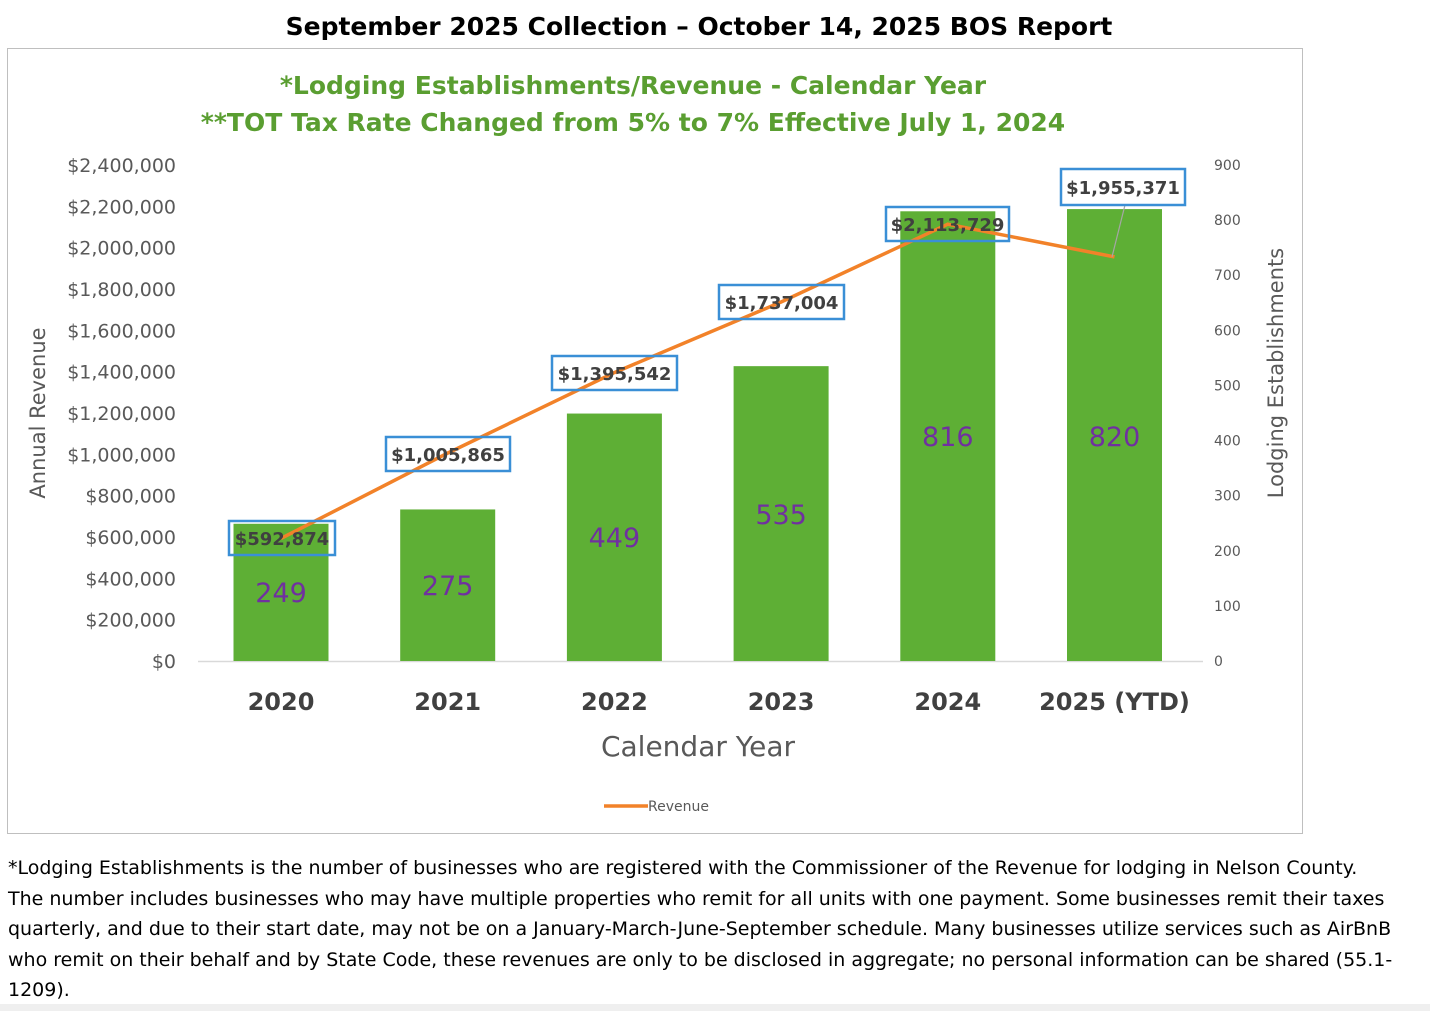 The width and height of the screenshot is (1430, 1011). What do you see at coordinates (1218, 662) in the screenshot?
I see `y2-tick-label: 0` at bounding box center [1218, 662].